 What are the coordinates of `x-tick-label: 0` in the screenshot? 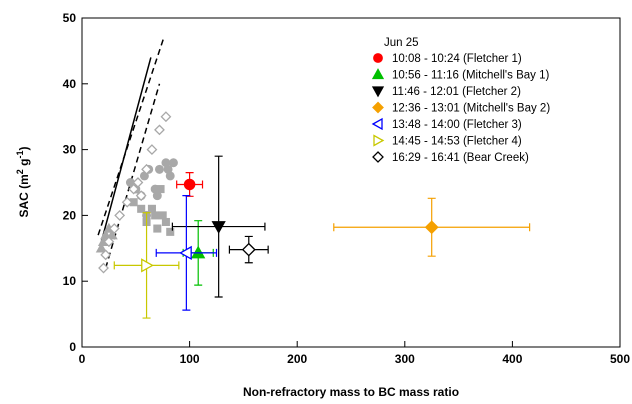 It's located at (82, 359).